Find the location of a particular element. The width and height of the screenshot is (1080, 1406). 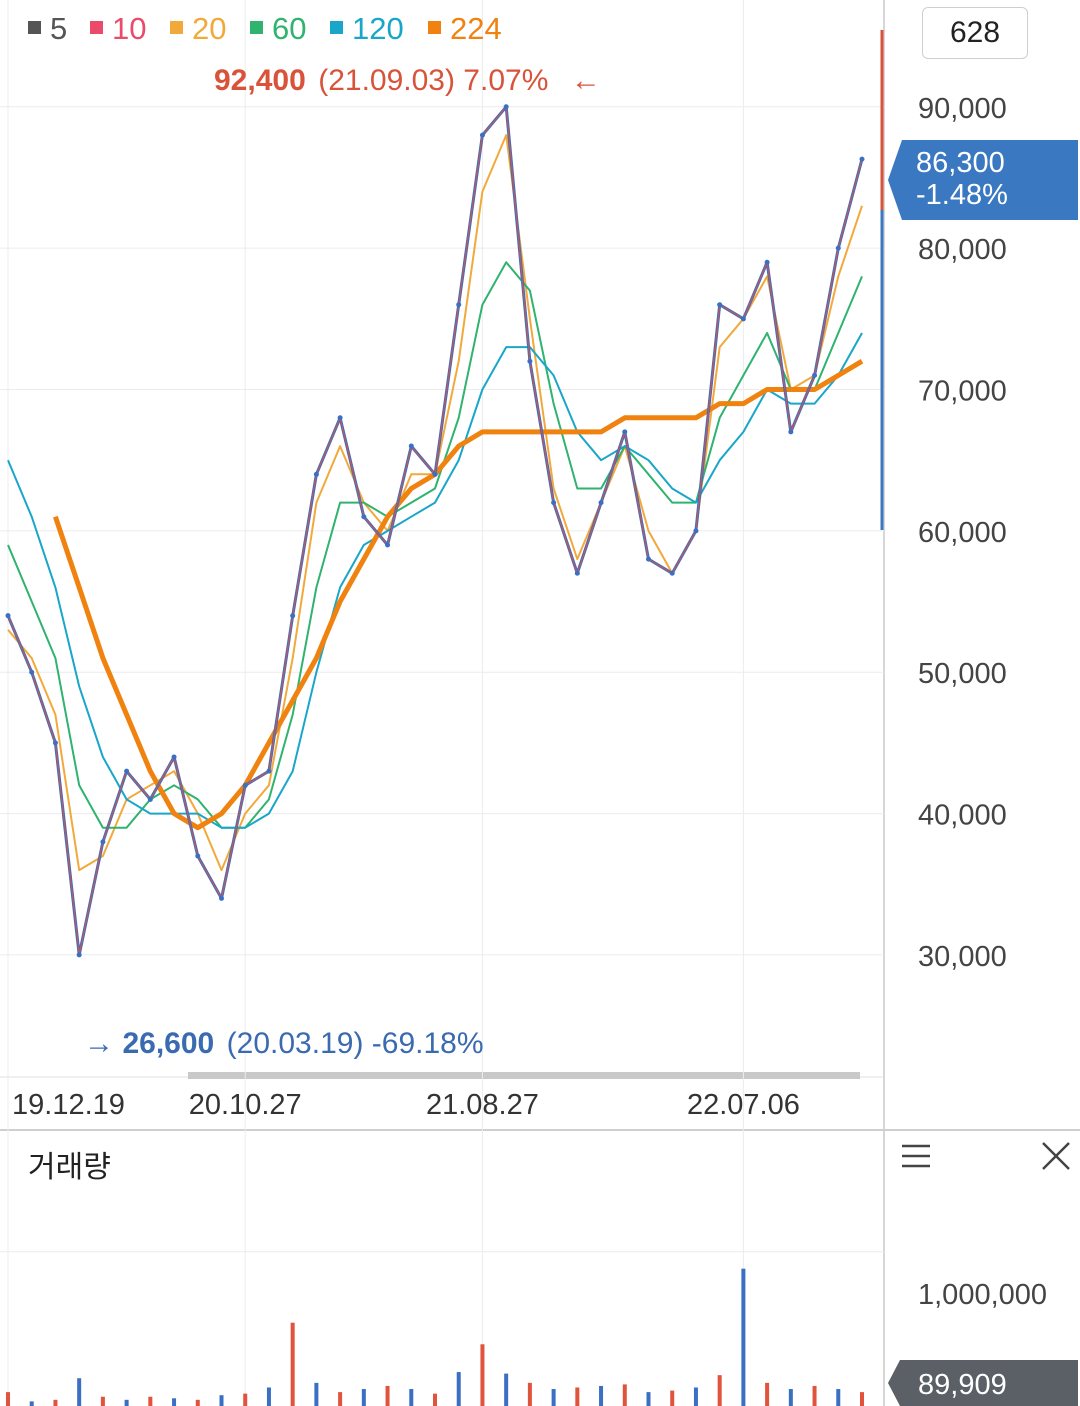

high-annotation: 92,400 (21.09.03) 7.07% ← is located at coordinates (407, 80).